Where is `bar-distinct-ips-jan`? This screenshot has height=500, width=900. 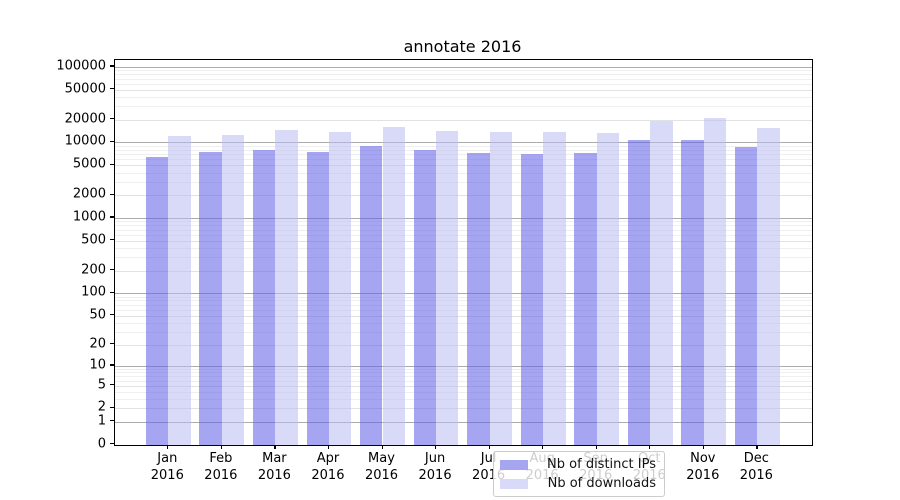 bar-distinct-ips-jan is located at coordinates (157, 300).